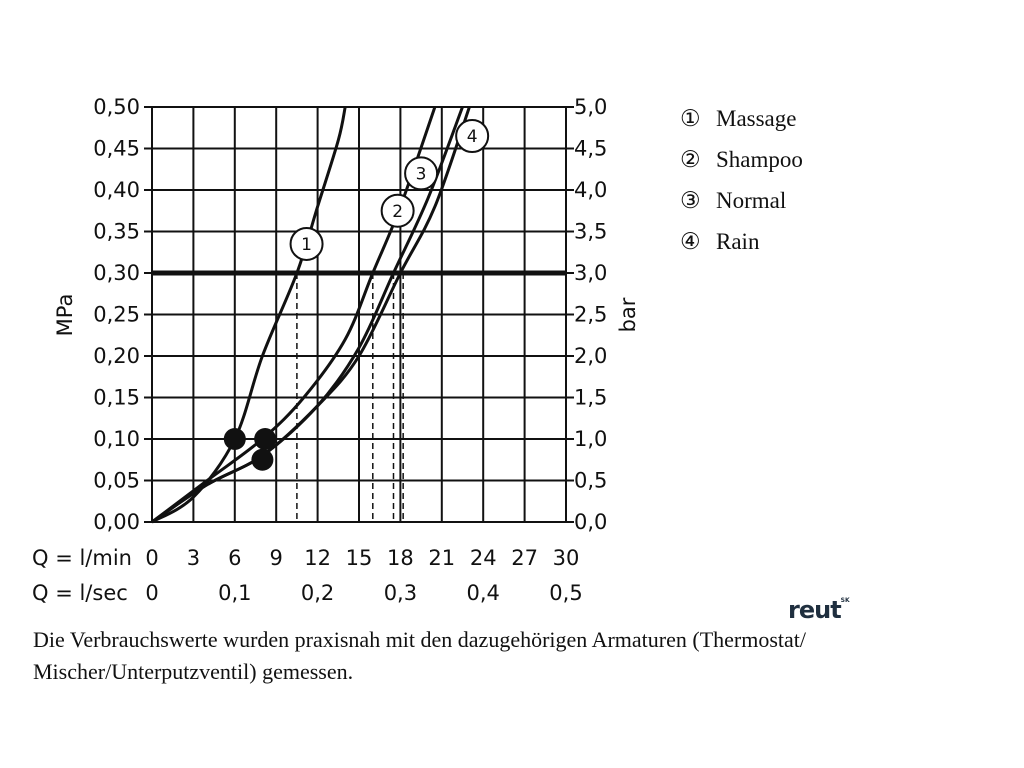  What do you see at coordinates (400, 593) in the screenshot?
I see `x-tick-label: 0,3` at bounding box center [400, 593].